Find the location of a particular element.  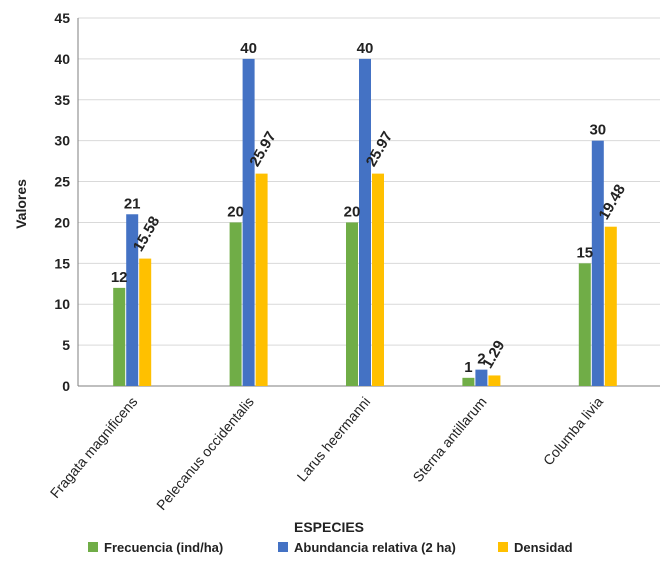

y-tick-label: 30 is located at coordinates (62, 141).